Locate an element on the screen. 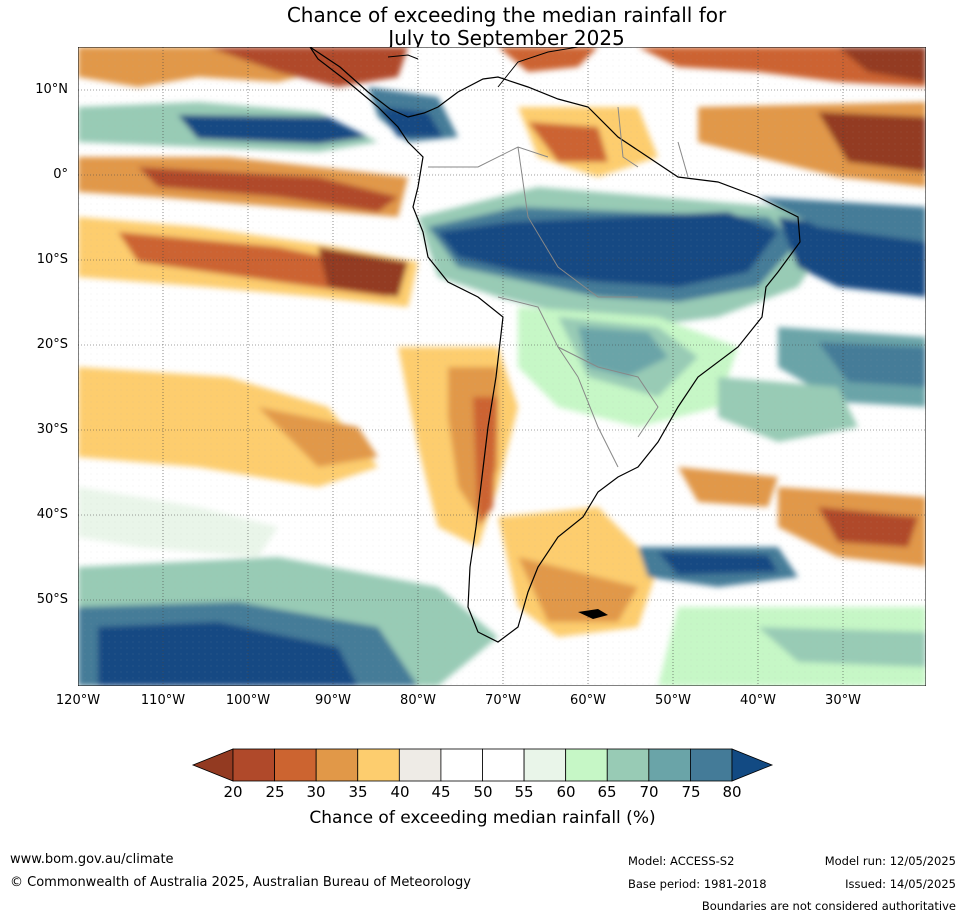 This screenshot has height=919, width=965. country-borders is located at coordinates (558, 287).